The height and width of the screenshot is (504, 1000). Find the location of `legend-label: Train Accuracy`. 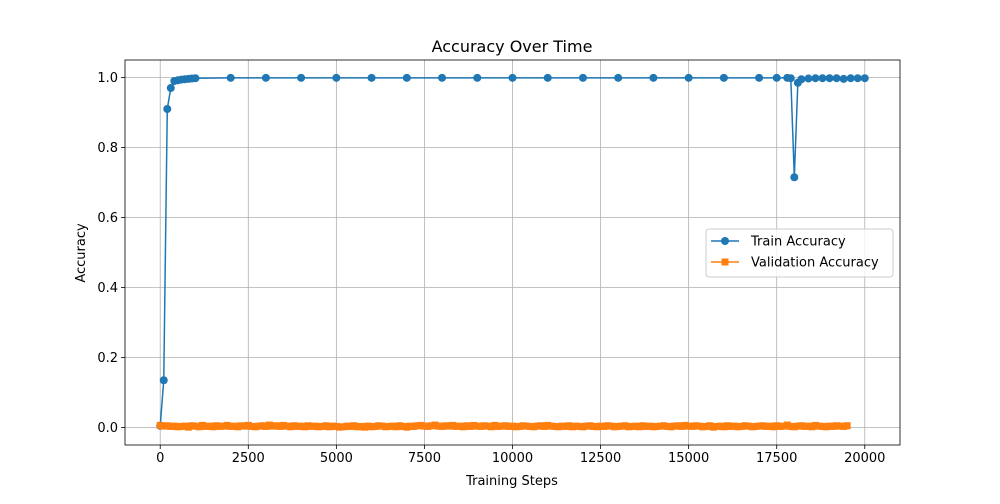

legend-label: Train Accuracy is located at coordinates (798, 242).